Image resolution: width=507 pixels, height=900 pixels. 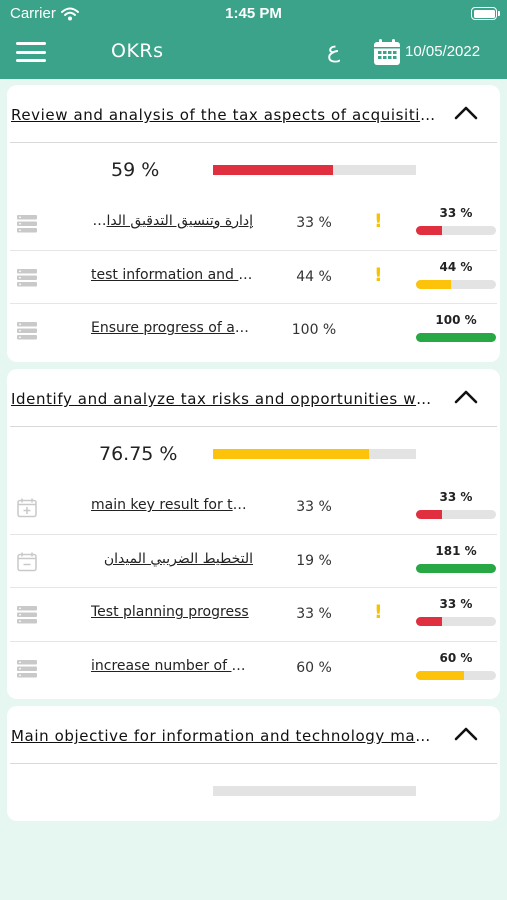 What do you see at coordinates (31, 52) in the screenshot?
I see `hamburger-menu-button` at bounding box center [31, 52].